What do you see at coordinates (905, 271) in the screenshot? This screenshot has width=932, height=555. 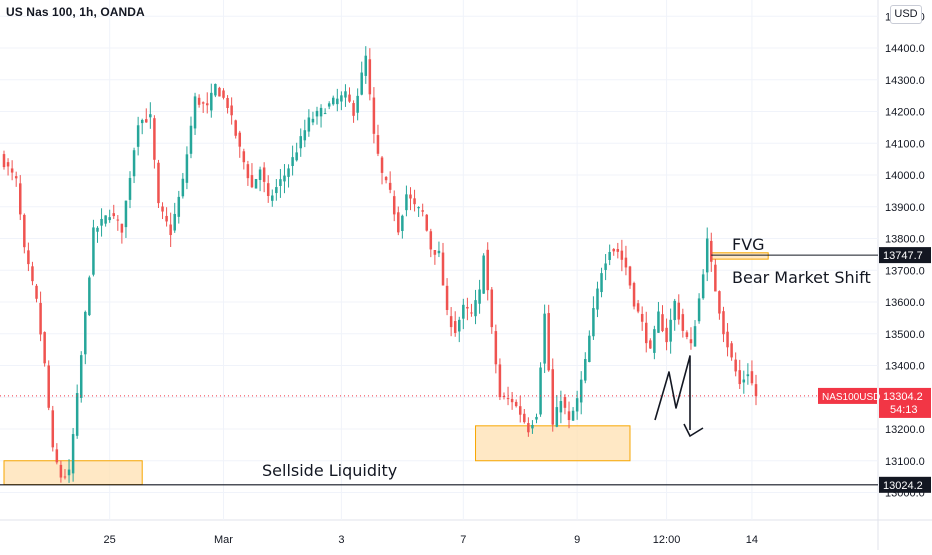 I see `price-tick-label: 13700.0` at bounding box center [905, 271].